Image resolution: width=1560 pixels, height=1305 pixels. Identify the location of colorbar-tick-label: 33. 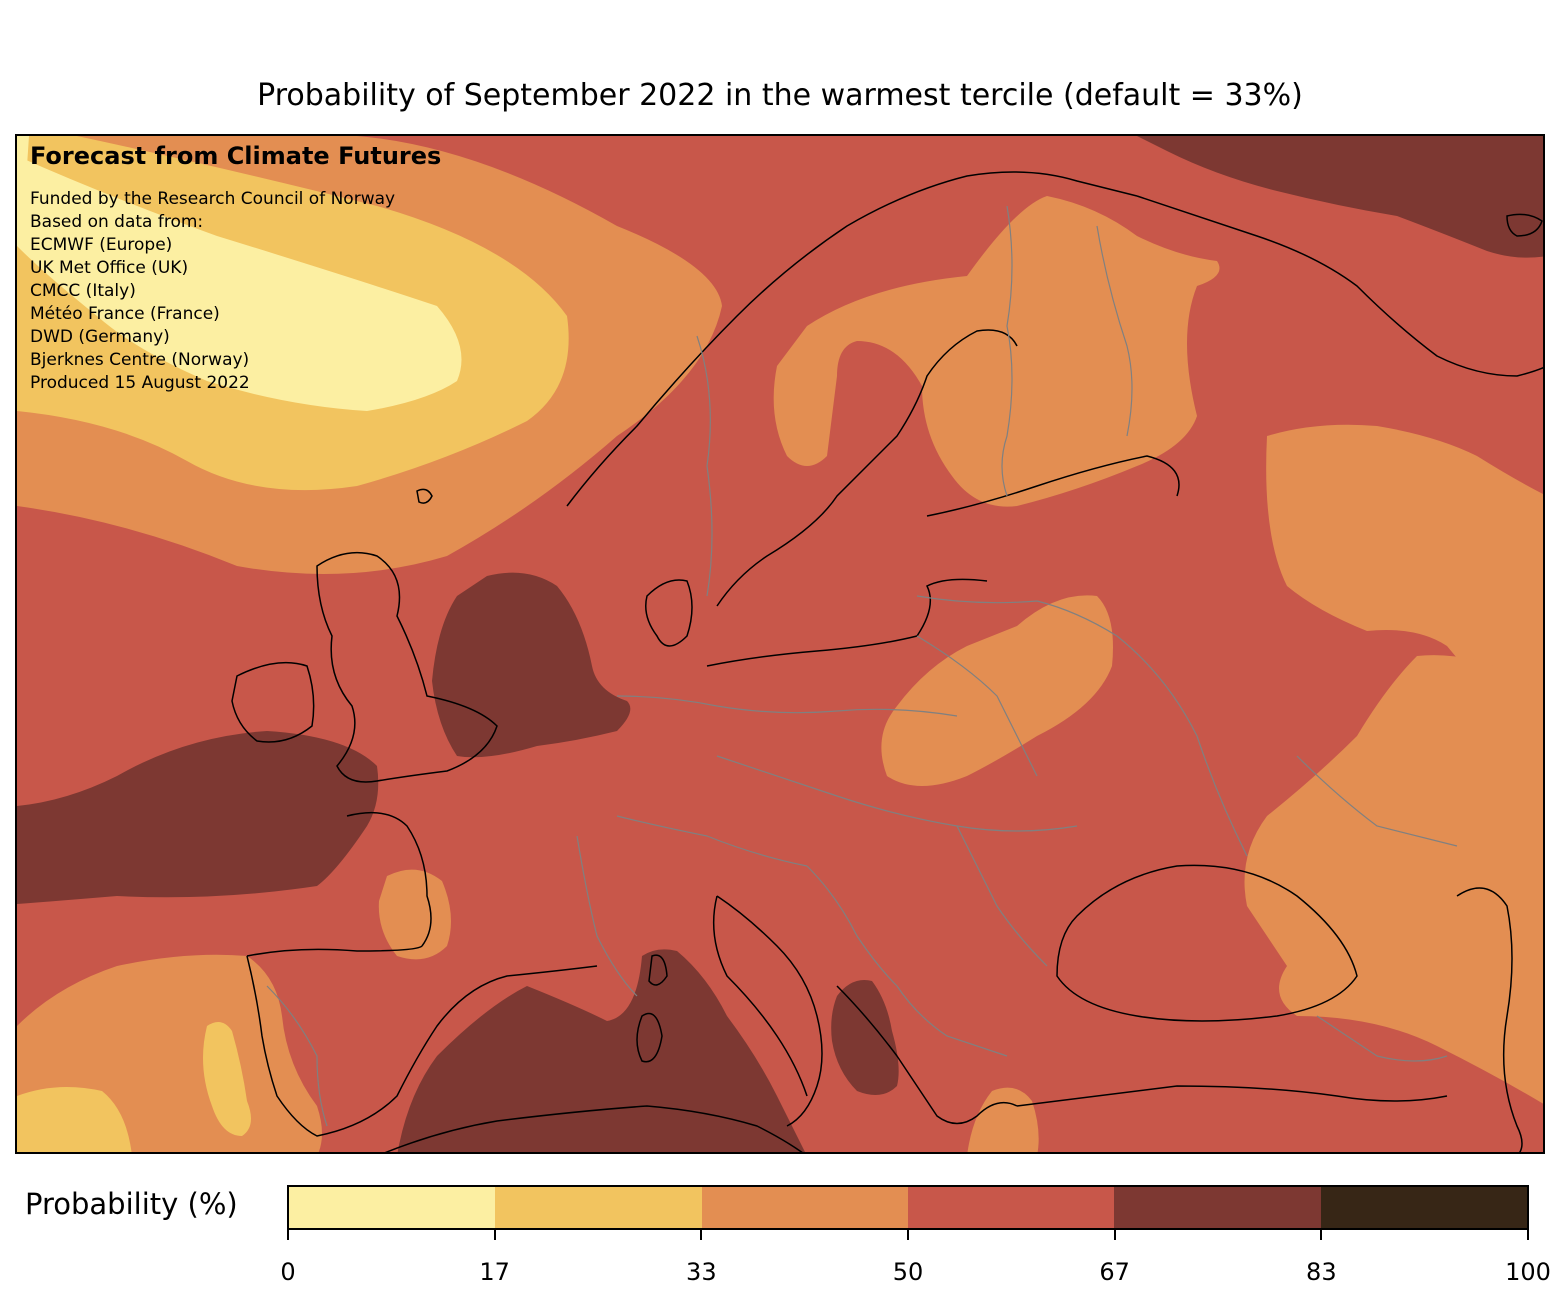
(701, 1272).